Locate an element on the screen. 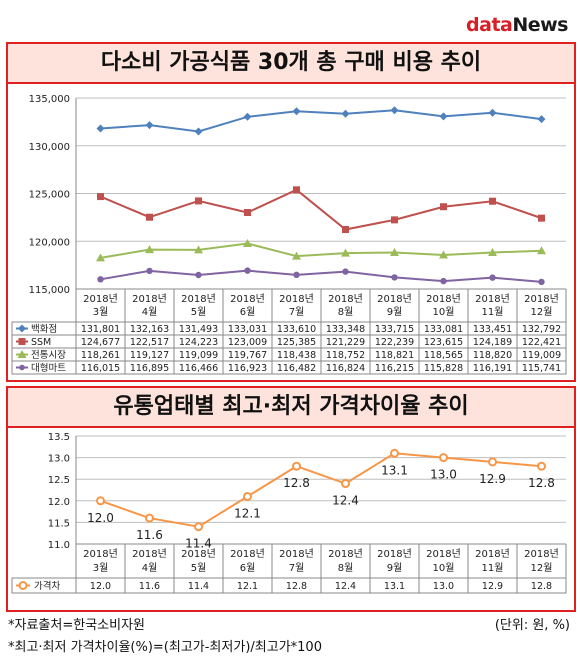 The image size is (580, 668). table-value: 115,741 is located at coordinates (541, 368).